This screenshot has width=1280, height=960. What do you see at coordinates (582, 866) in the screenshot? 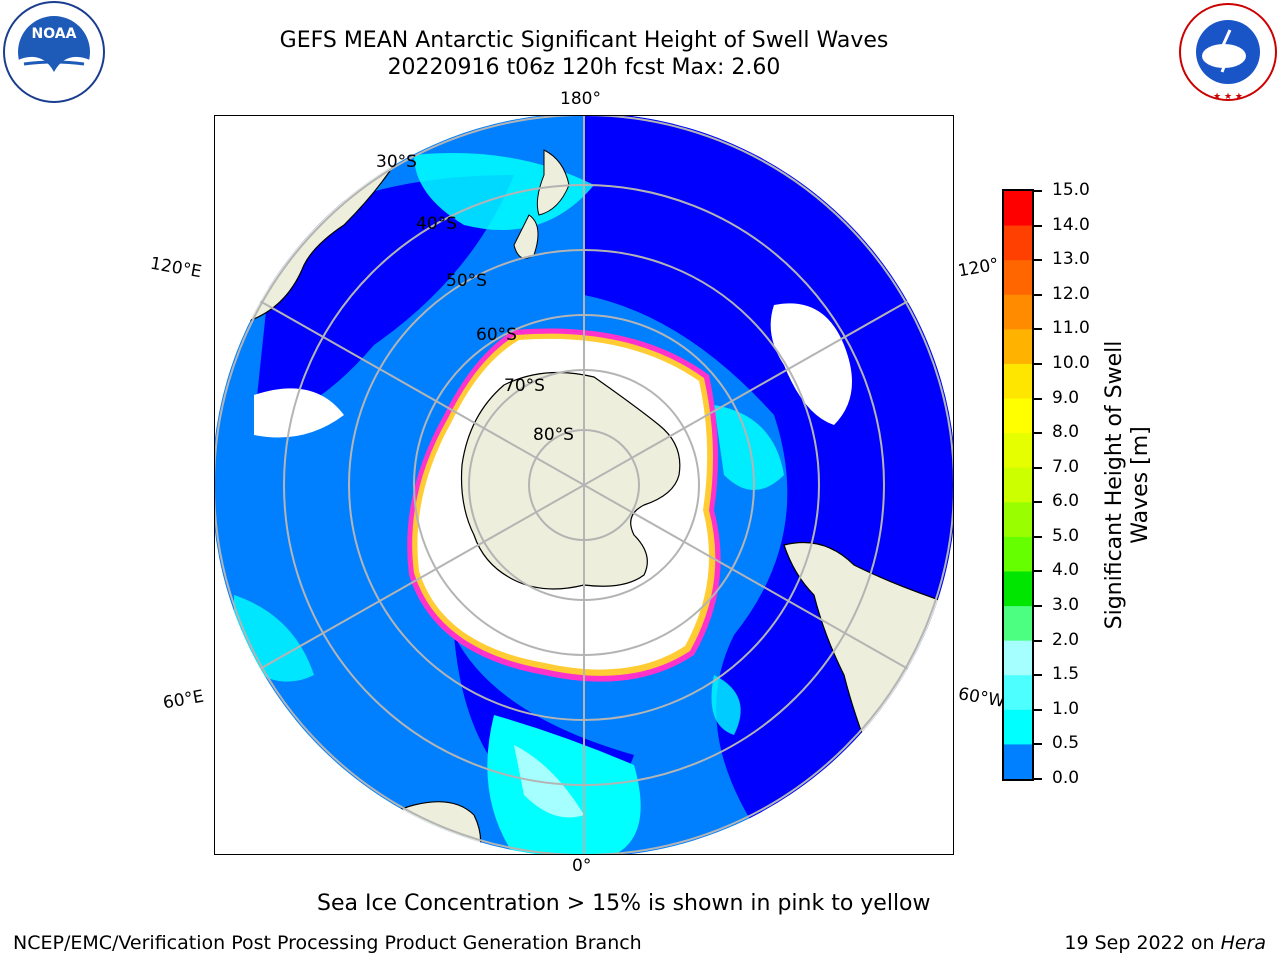
I see `lon-label-0: 0°` at bounding box center [582, 866].